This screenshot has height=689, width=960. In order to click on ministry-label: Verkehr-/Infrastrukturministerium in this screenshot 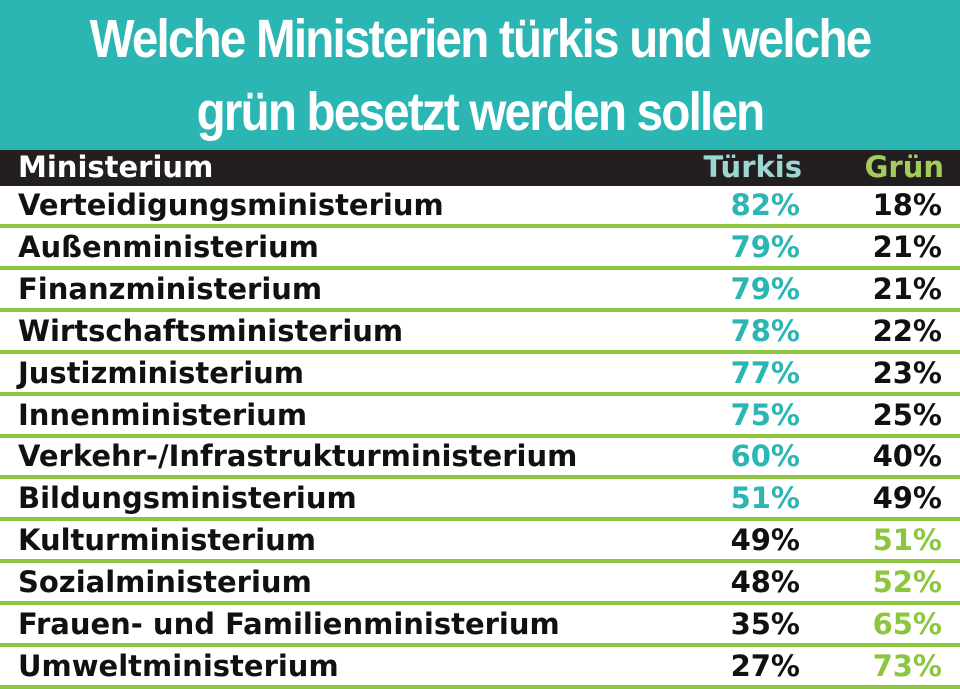, I will do `click(298, 456)`.